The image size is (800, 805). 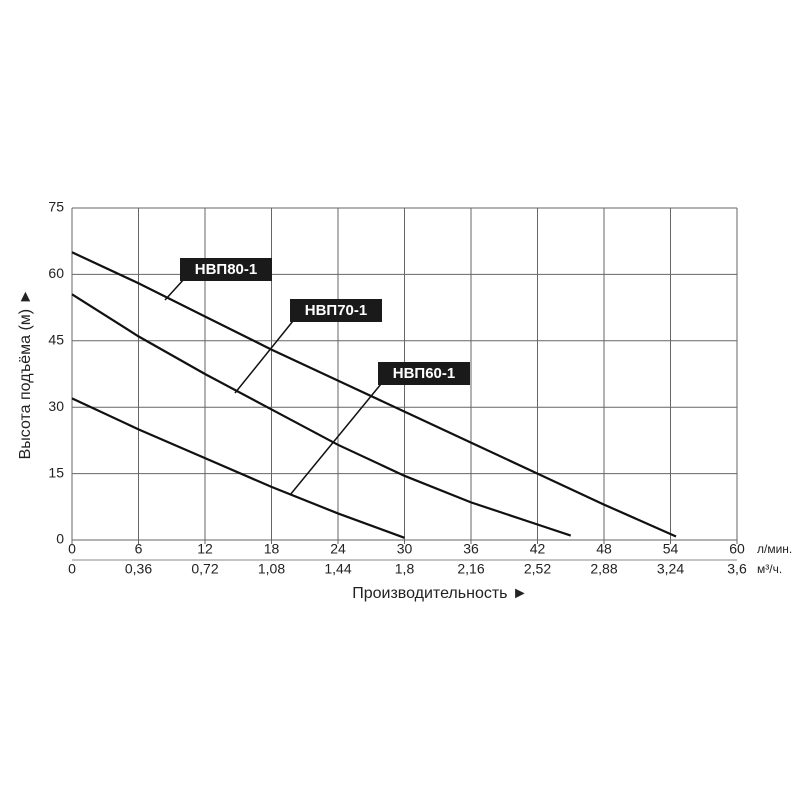 I want to click on x2-tick-label: 0,72, so click(x=204, y=569).